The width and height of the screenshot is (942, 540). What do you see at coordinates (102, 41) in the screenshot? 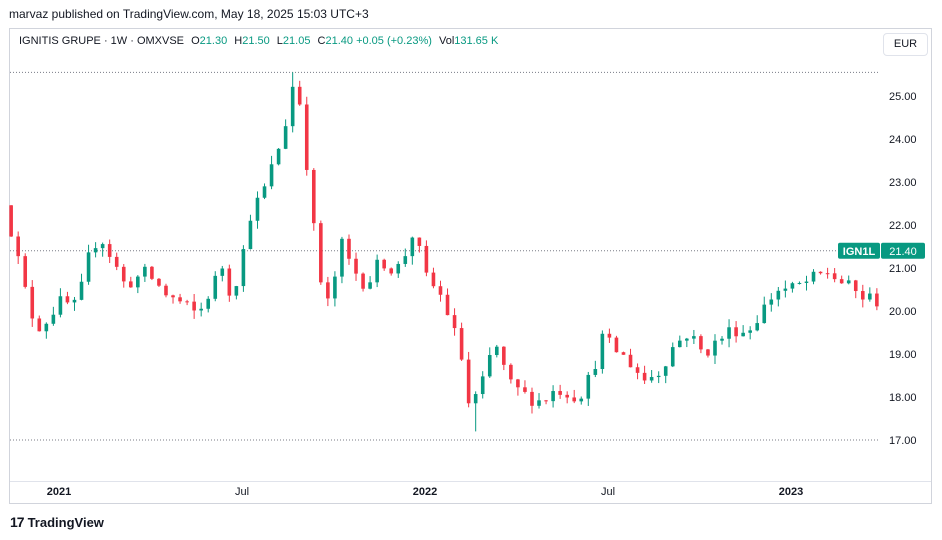
I see `symbol-name: IGNITIS GRUPE · 1W · OMXVSE` at bounding box center [102, 41].